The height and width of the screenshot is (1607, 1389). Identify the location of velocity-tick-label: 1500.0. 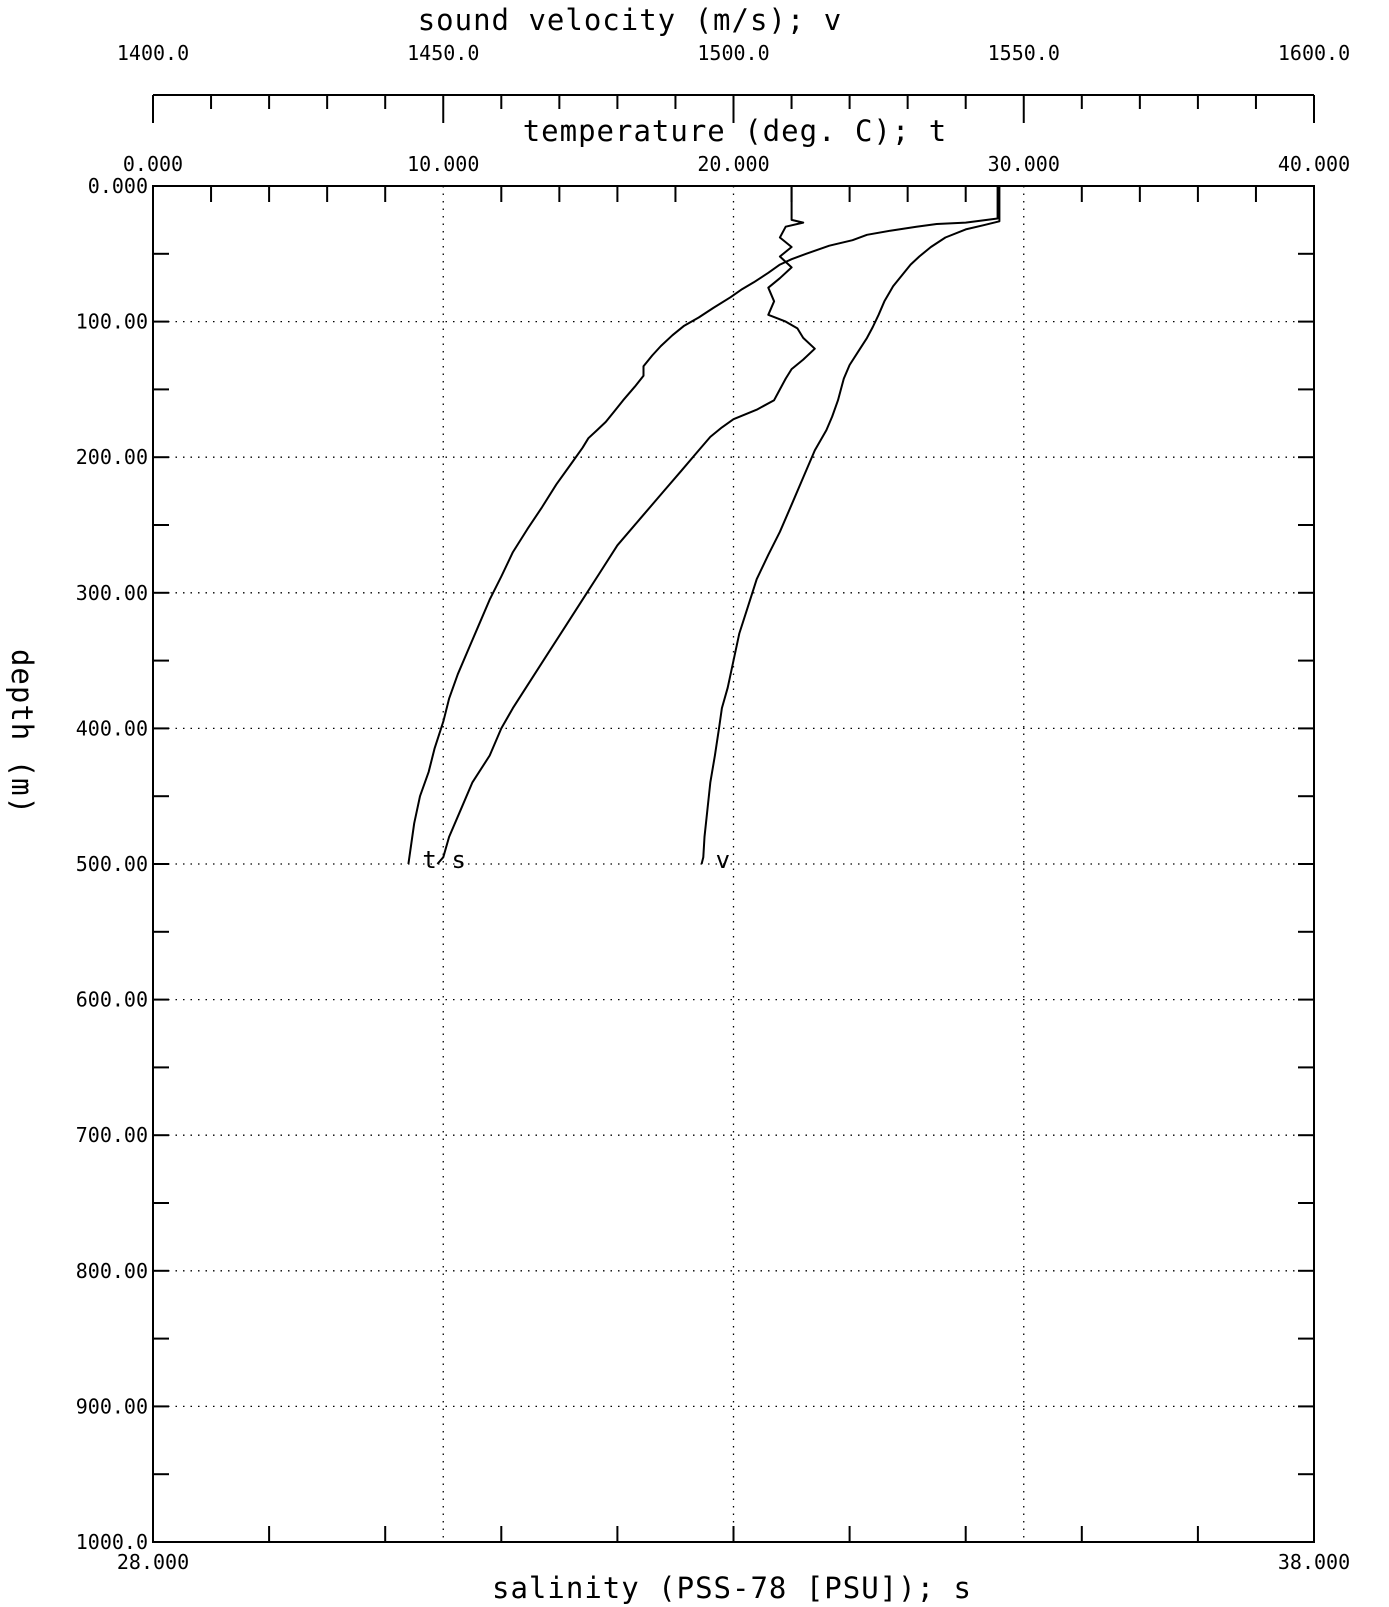
(733, 53).